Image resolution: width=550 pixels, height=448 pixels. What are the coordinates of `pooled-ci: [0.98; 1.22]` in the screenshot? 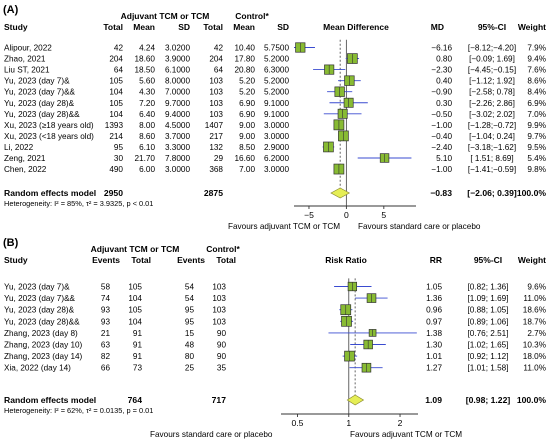 It's located at (488, 400).